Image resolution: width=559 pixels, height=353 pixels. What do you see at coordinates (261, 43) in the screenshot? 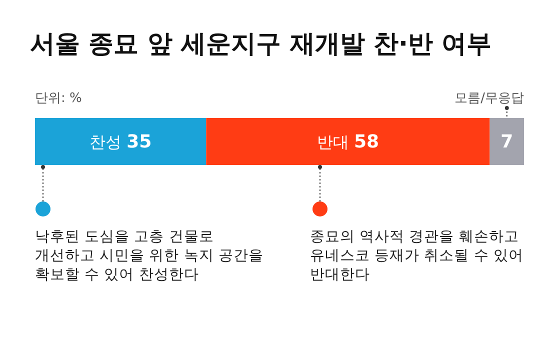
I see `chart-title: 서울 종묘 앞 세운지구 재개발 찬·반 여부` at bounding box center [261, 43].